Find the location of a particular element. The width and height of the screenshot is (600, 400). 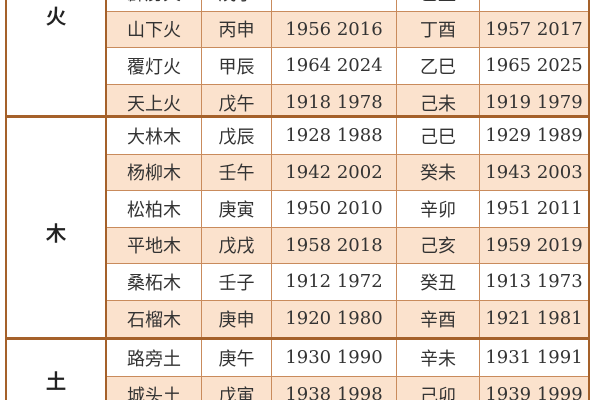

ganzhi-cell: 辛未 is located at coordinates (438, 358).